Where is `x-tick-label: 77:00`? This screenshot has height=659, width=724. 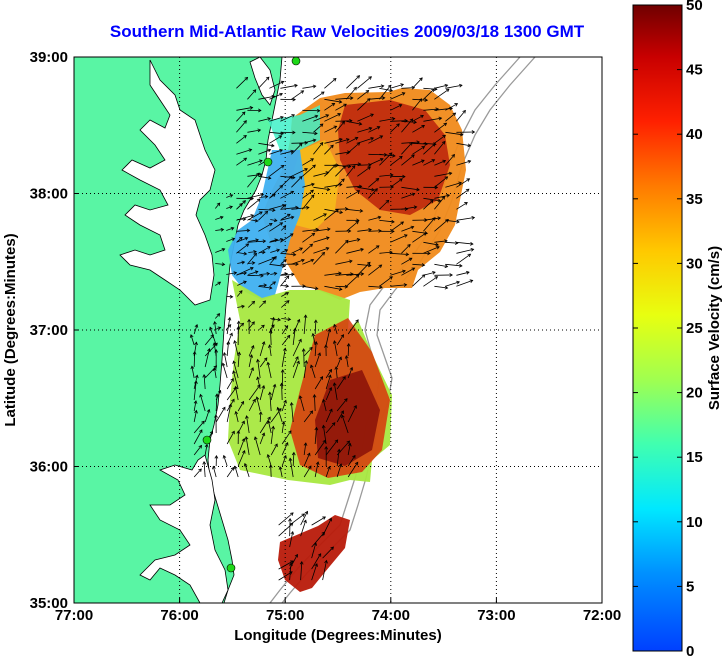
x-tick-label: 77:00 is located at coordinates (74, 615).